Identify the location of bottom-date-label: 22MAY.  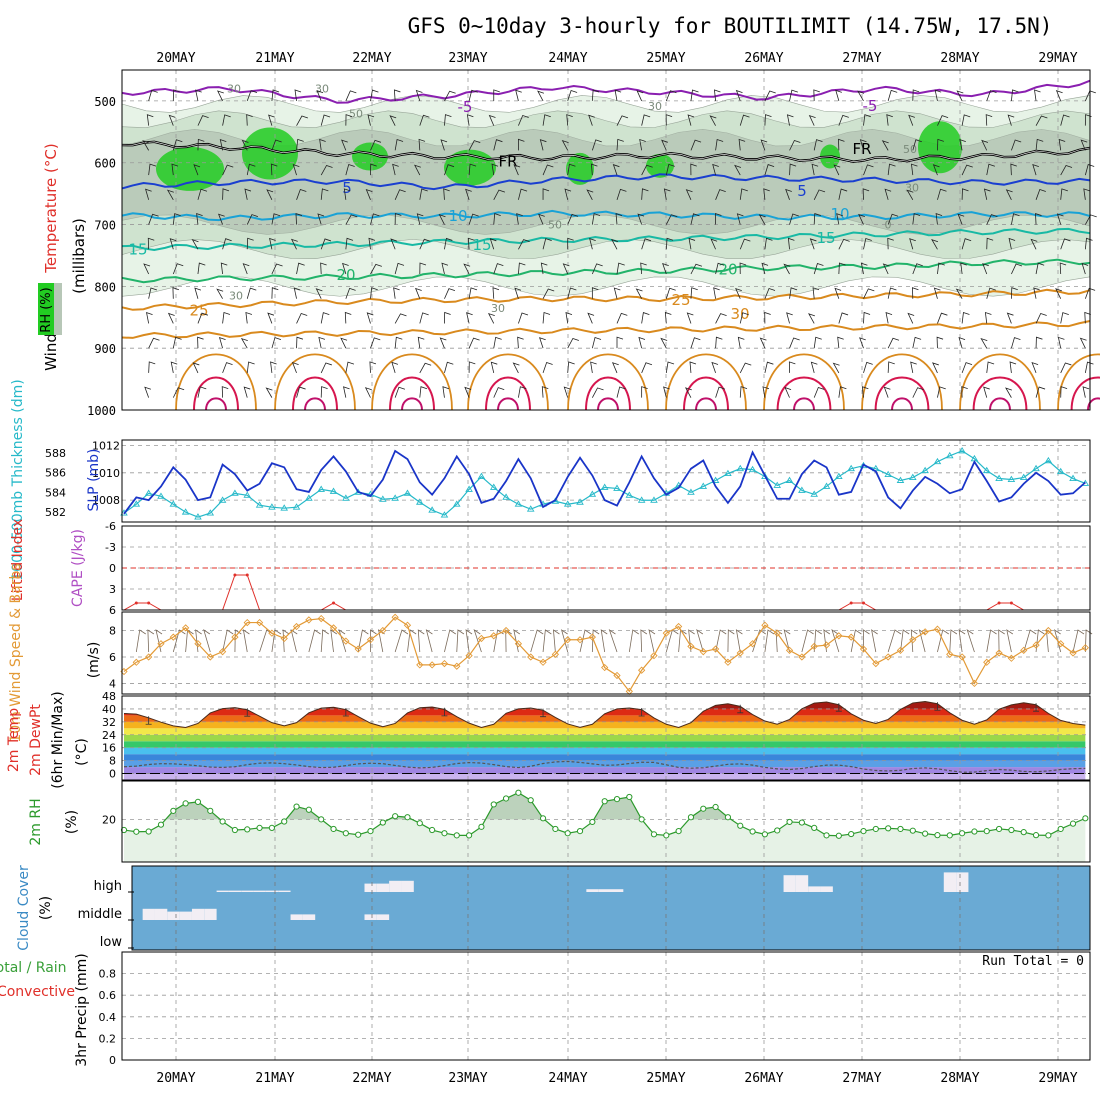
(371, 1078).